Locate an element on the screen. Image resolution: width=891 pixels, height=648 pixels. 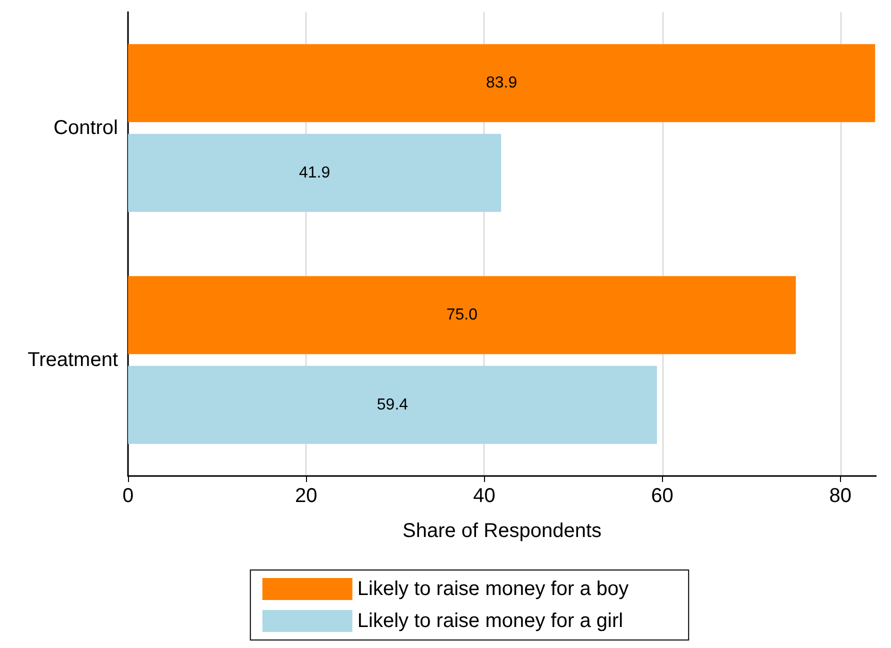
x-axis-title: Share of Respondents is located at coordinates (502, 531).